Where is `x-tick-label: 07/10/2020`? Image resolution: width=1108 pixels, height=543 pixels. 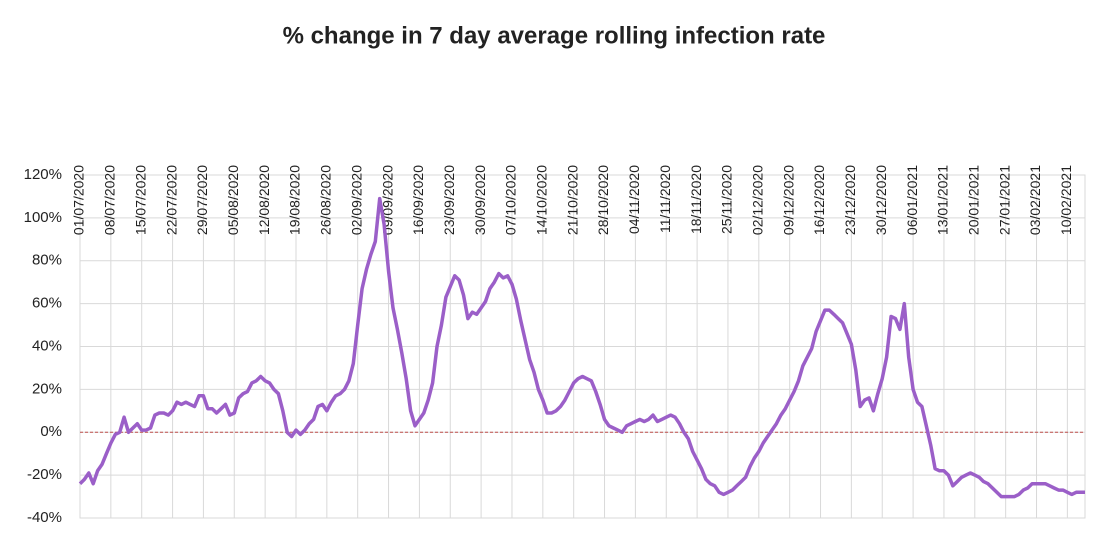
x-tick-label: 07/10/2020 is located at coordinates (511, 200).